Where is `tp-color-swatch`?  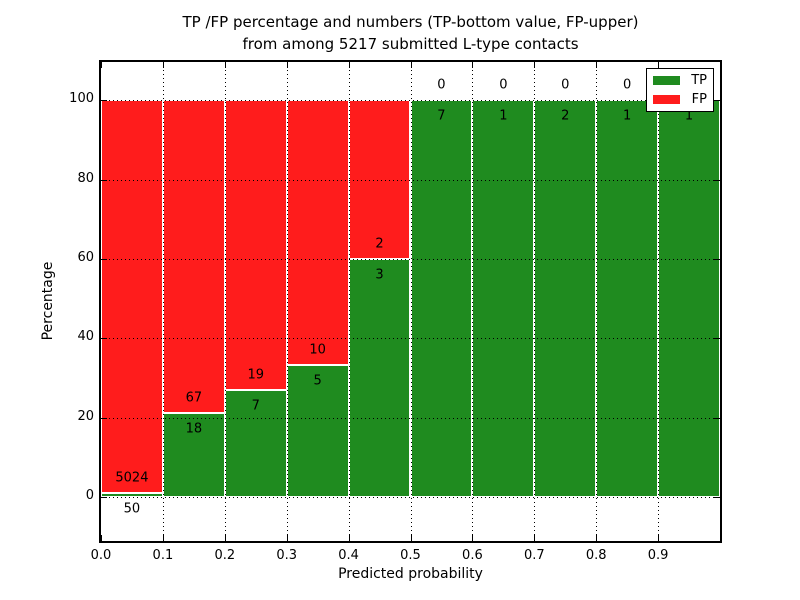
tp-color-swatch is located at coordinates (666, 81).